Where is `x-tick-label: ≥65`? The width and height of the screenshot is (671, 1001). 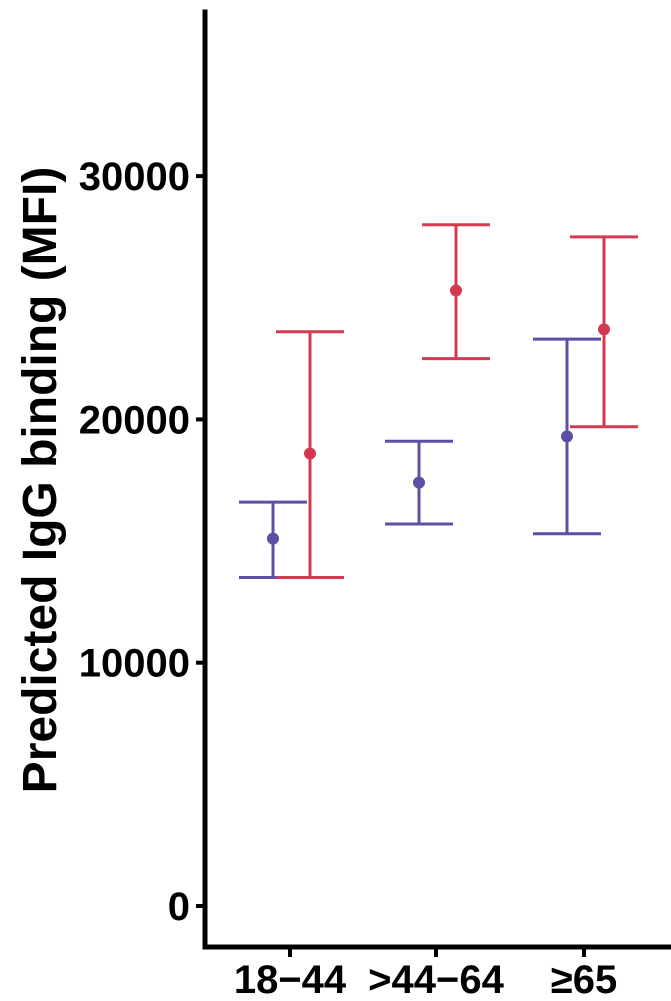
x-tick-label: ≥65 is located at coordinates (584, 979).